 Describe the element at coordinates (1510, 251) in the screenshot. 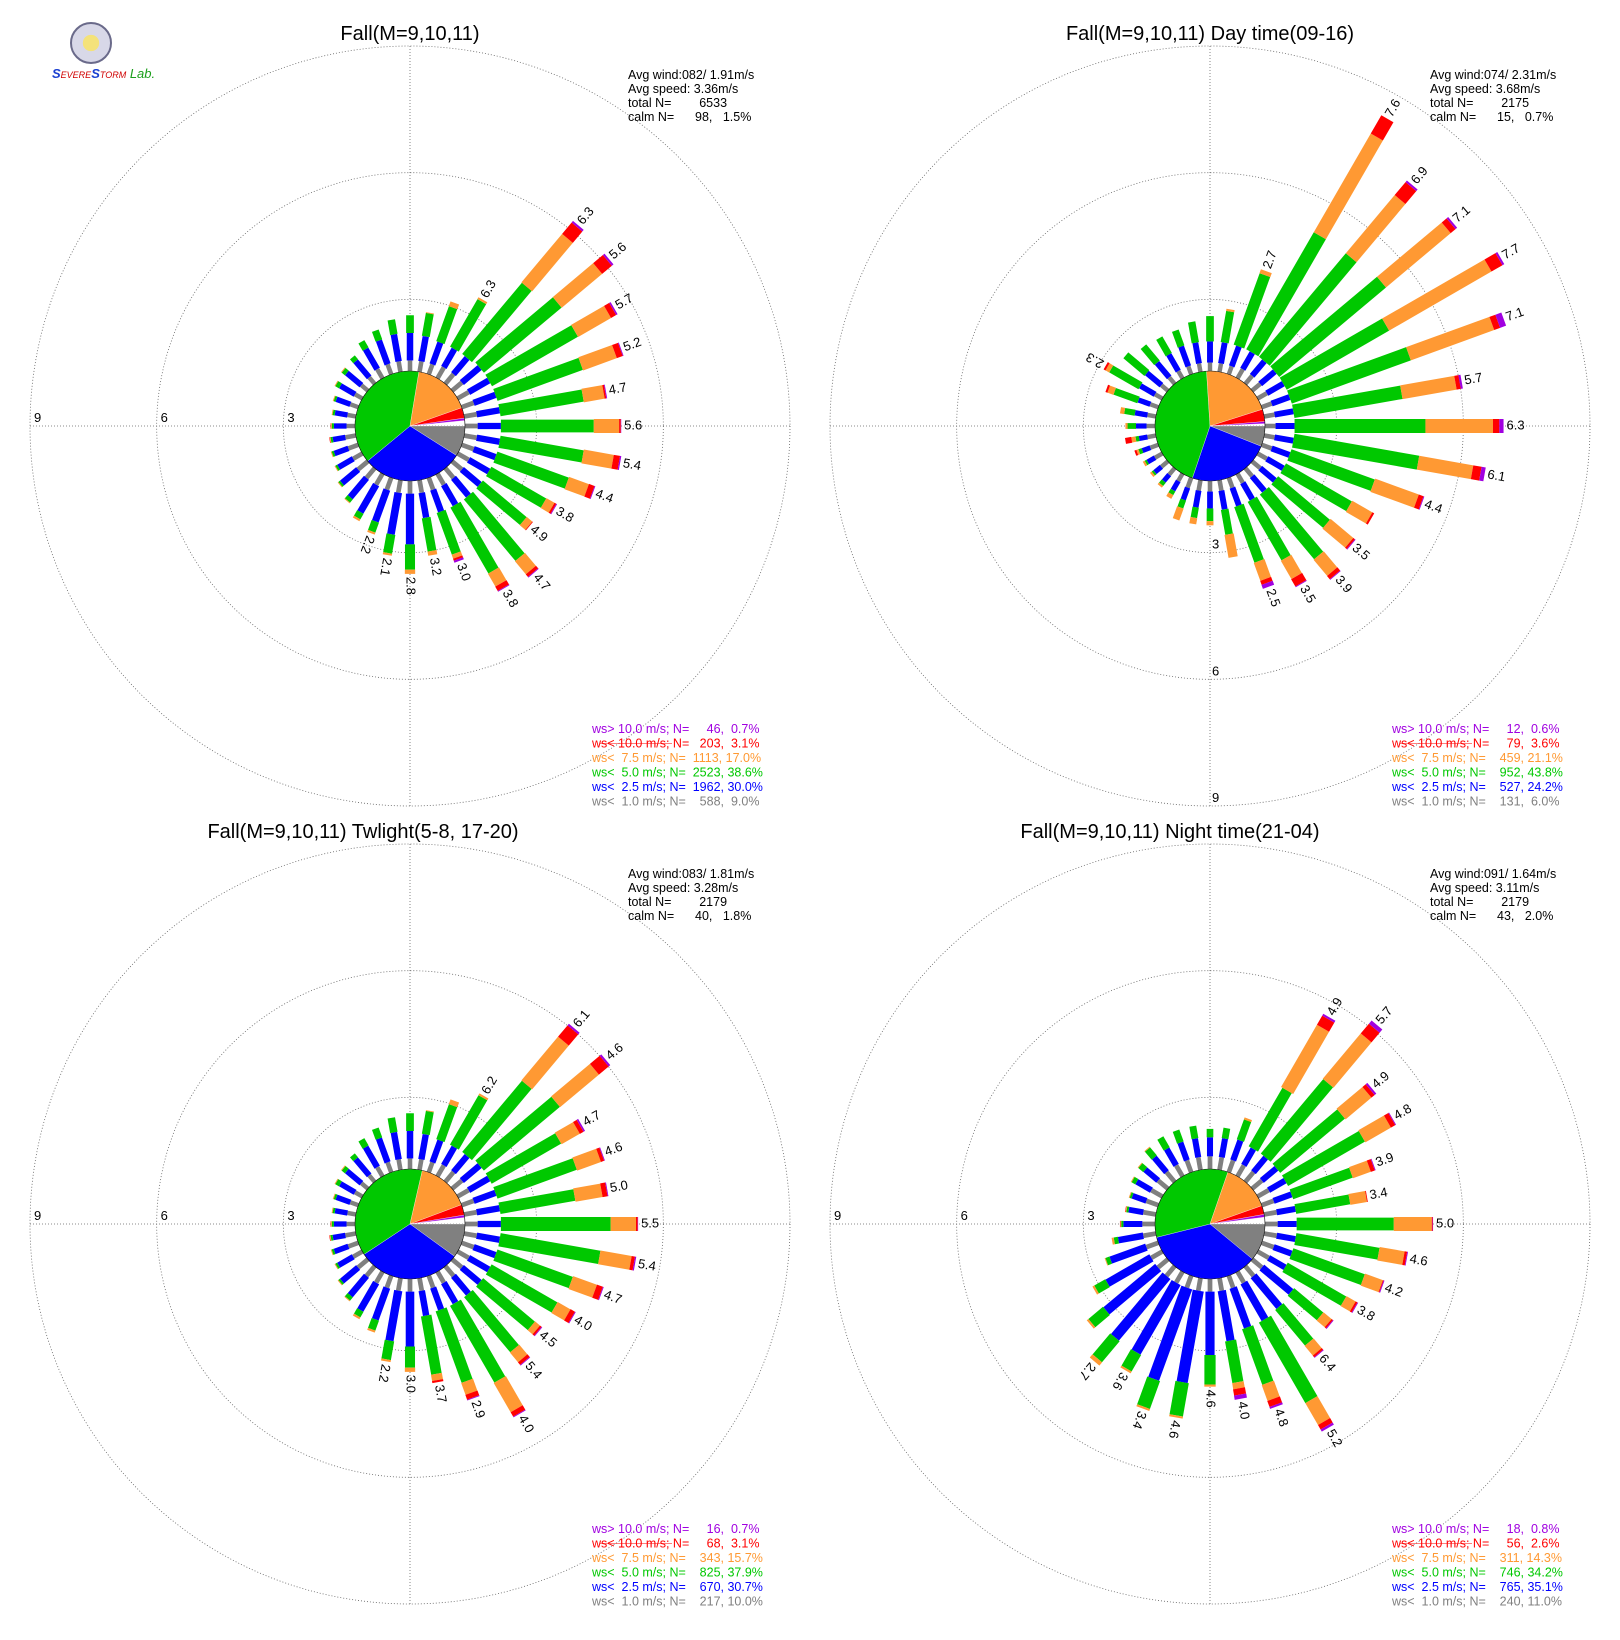

I see `bar-value-label: 7.7` at that location.